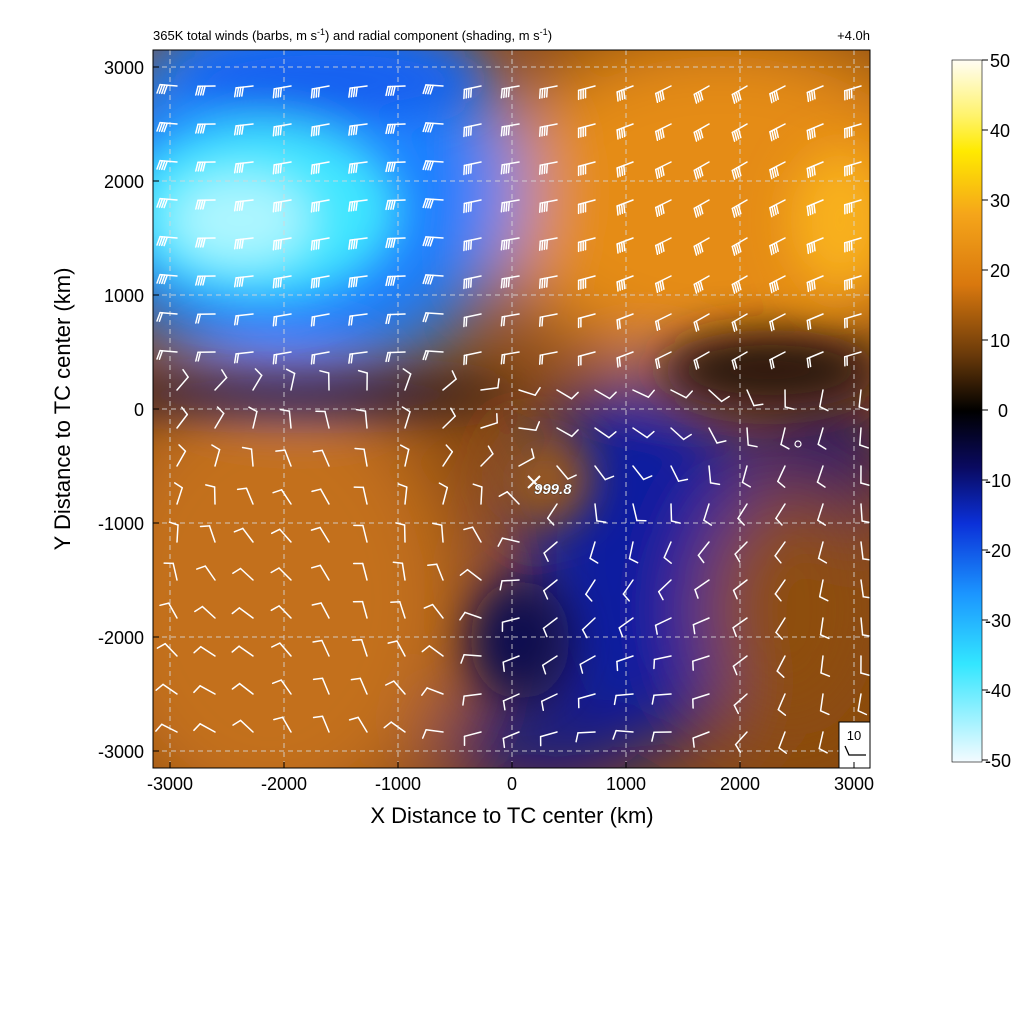 The height and width of the screenshot is (1024, 1024). Describe the element at coordinates (321, 32) in the screenshot. I see `title-sup-1: -1` at that location.